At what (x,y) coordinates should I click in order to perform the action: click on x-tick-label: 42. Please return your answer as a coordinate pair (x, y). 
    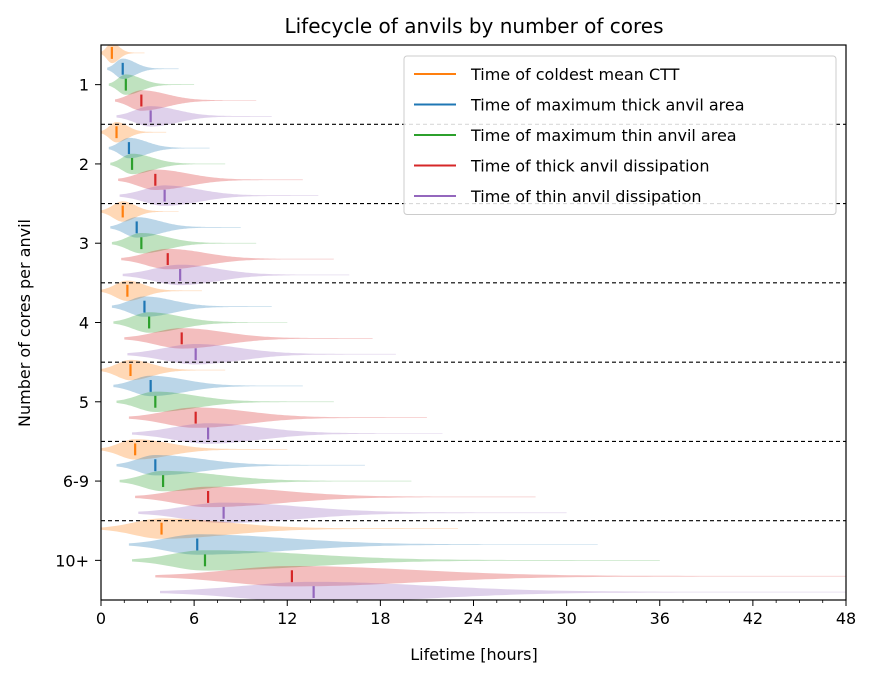
    Looking at the image, I should click on (753, 618).